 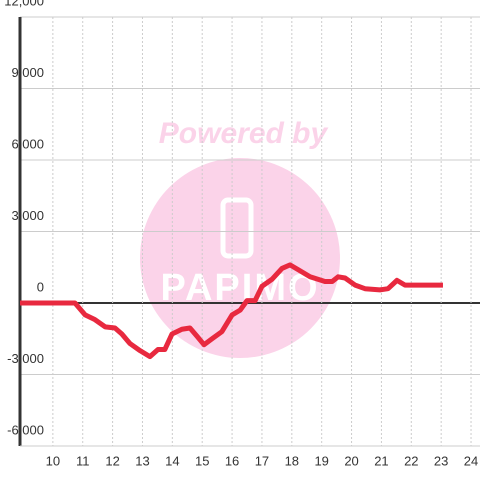 What do you see at coordinates (244, 133) in the screenshot?
I see `watermark-caption: Powered by` at bounding box center [244, 133].